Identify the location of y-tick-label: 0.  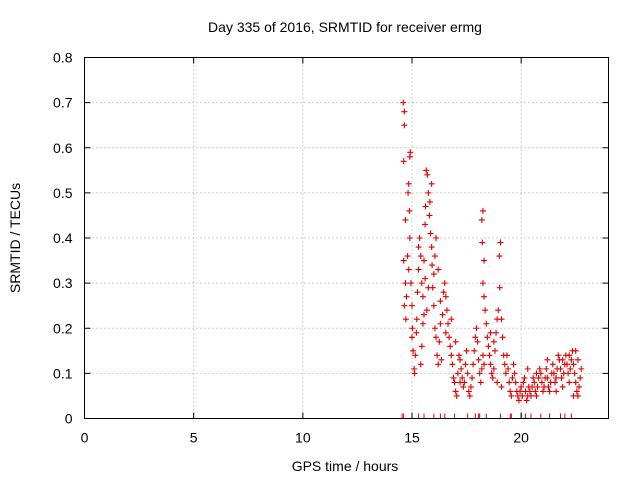
(69, 419).